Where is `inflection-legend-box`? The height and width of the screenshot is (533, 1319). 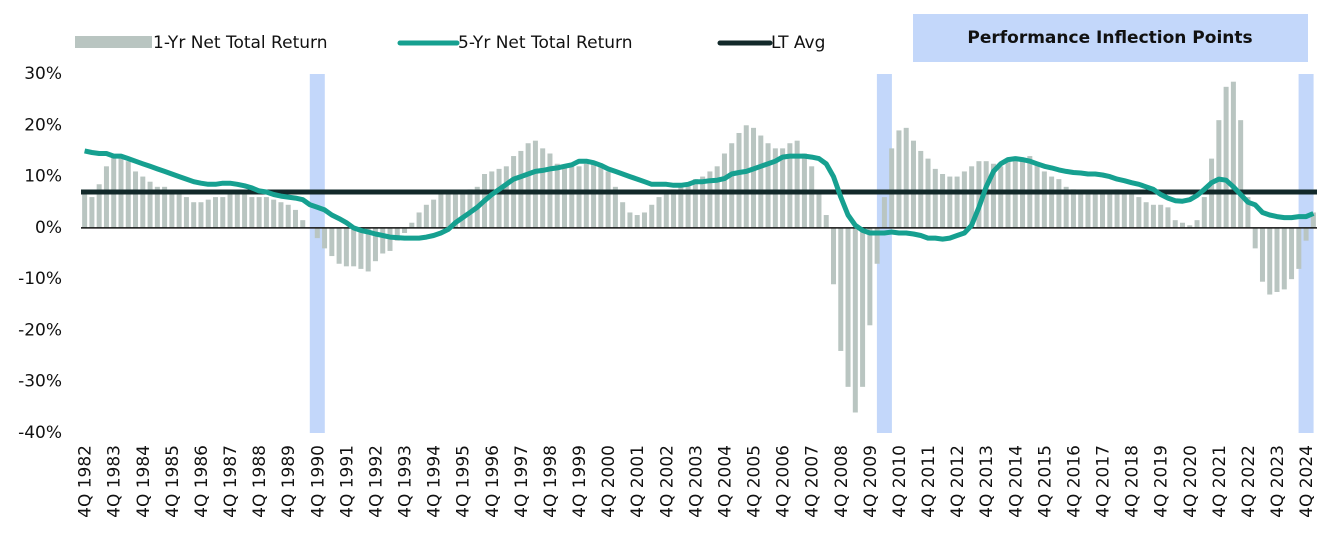 inflection-legend-box is located at coordinates (1110, 38).